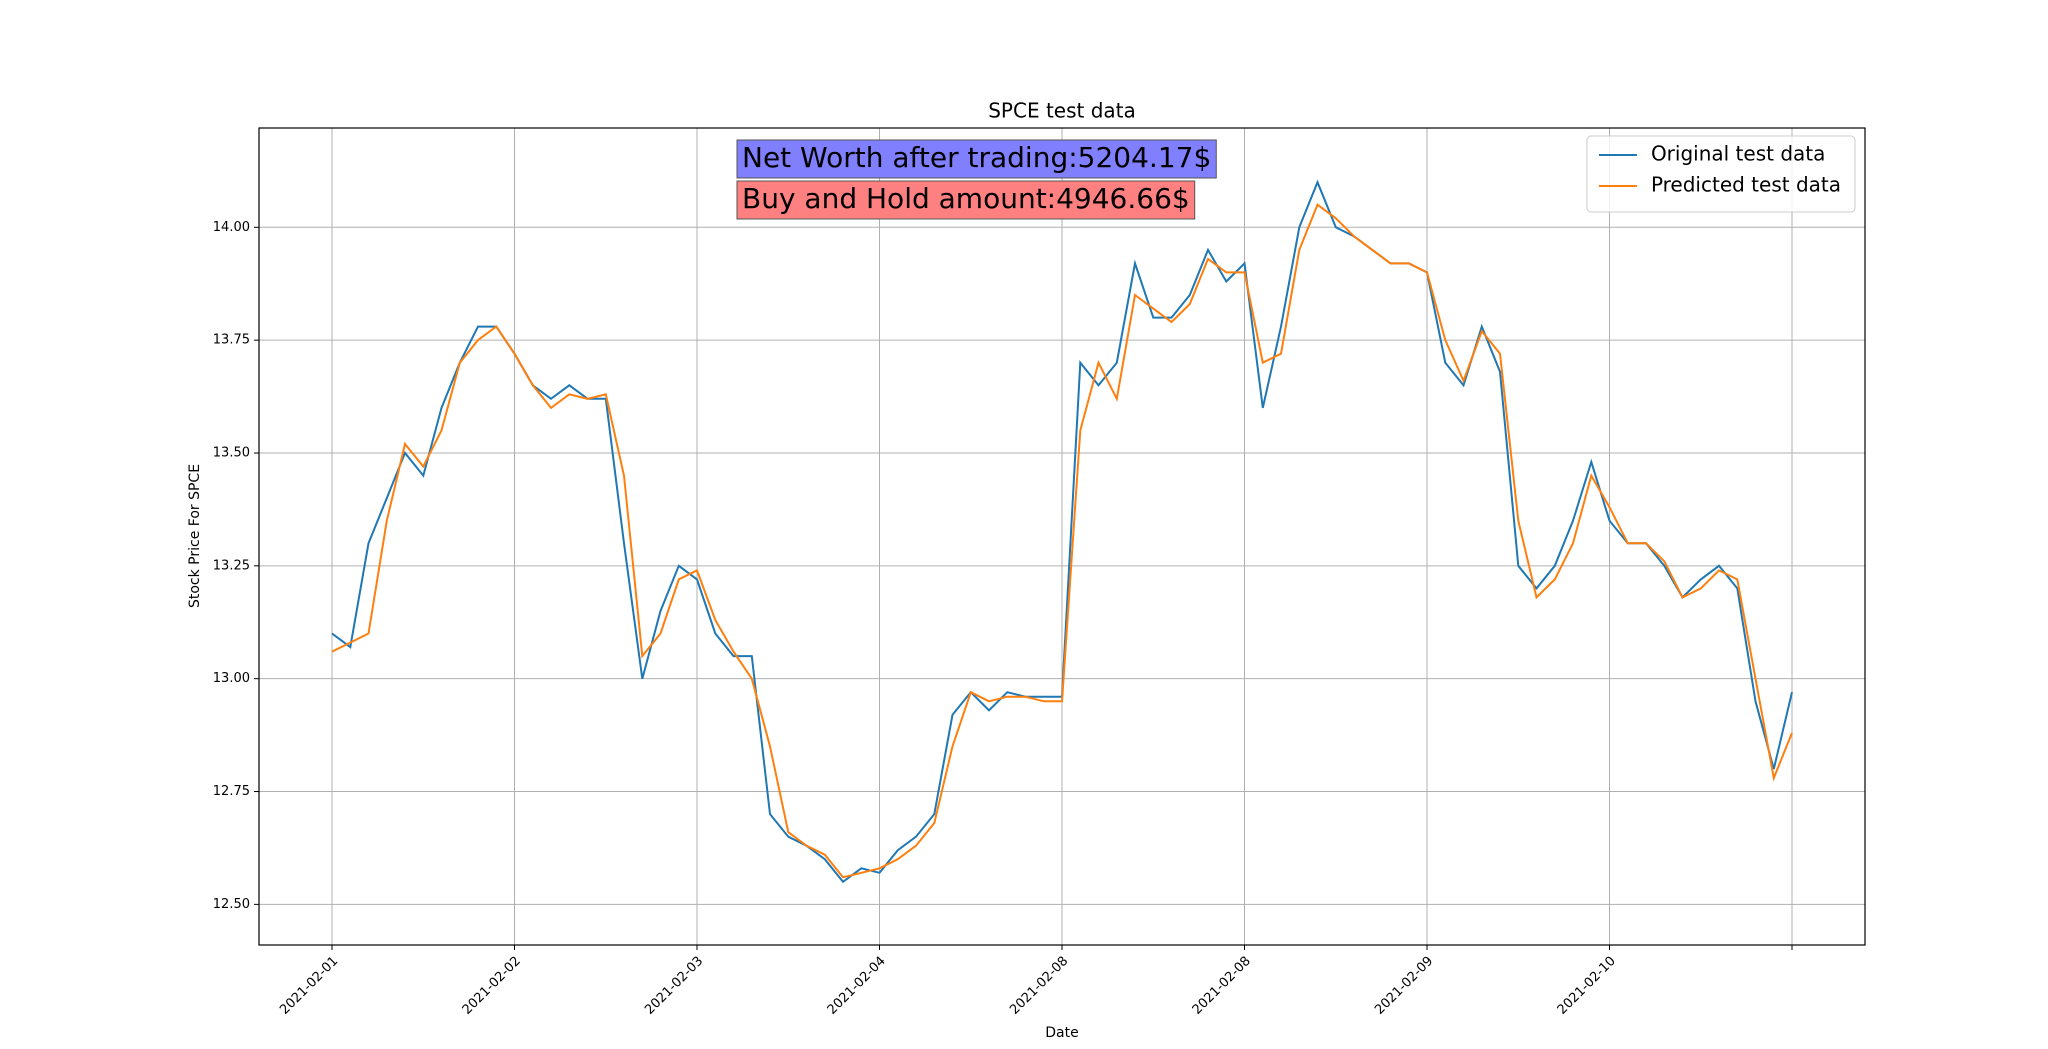 This screenshot has width=2048, height=1049. What do you see at coordinates (231, 452) in the screenshot?
I see `y-tick-label: 13.50` at bounding box center [231, 452].